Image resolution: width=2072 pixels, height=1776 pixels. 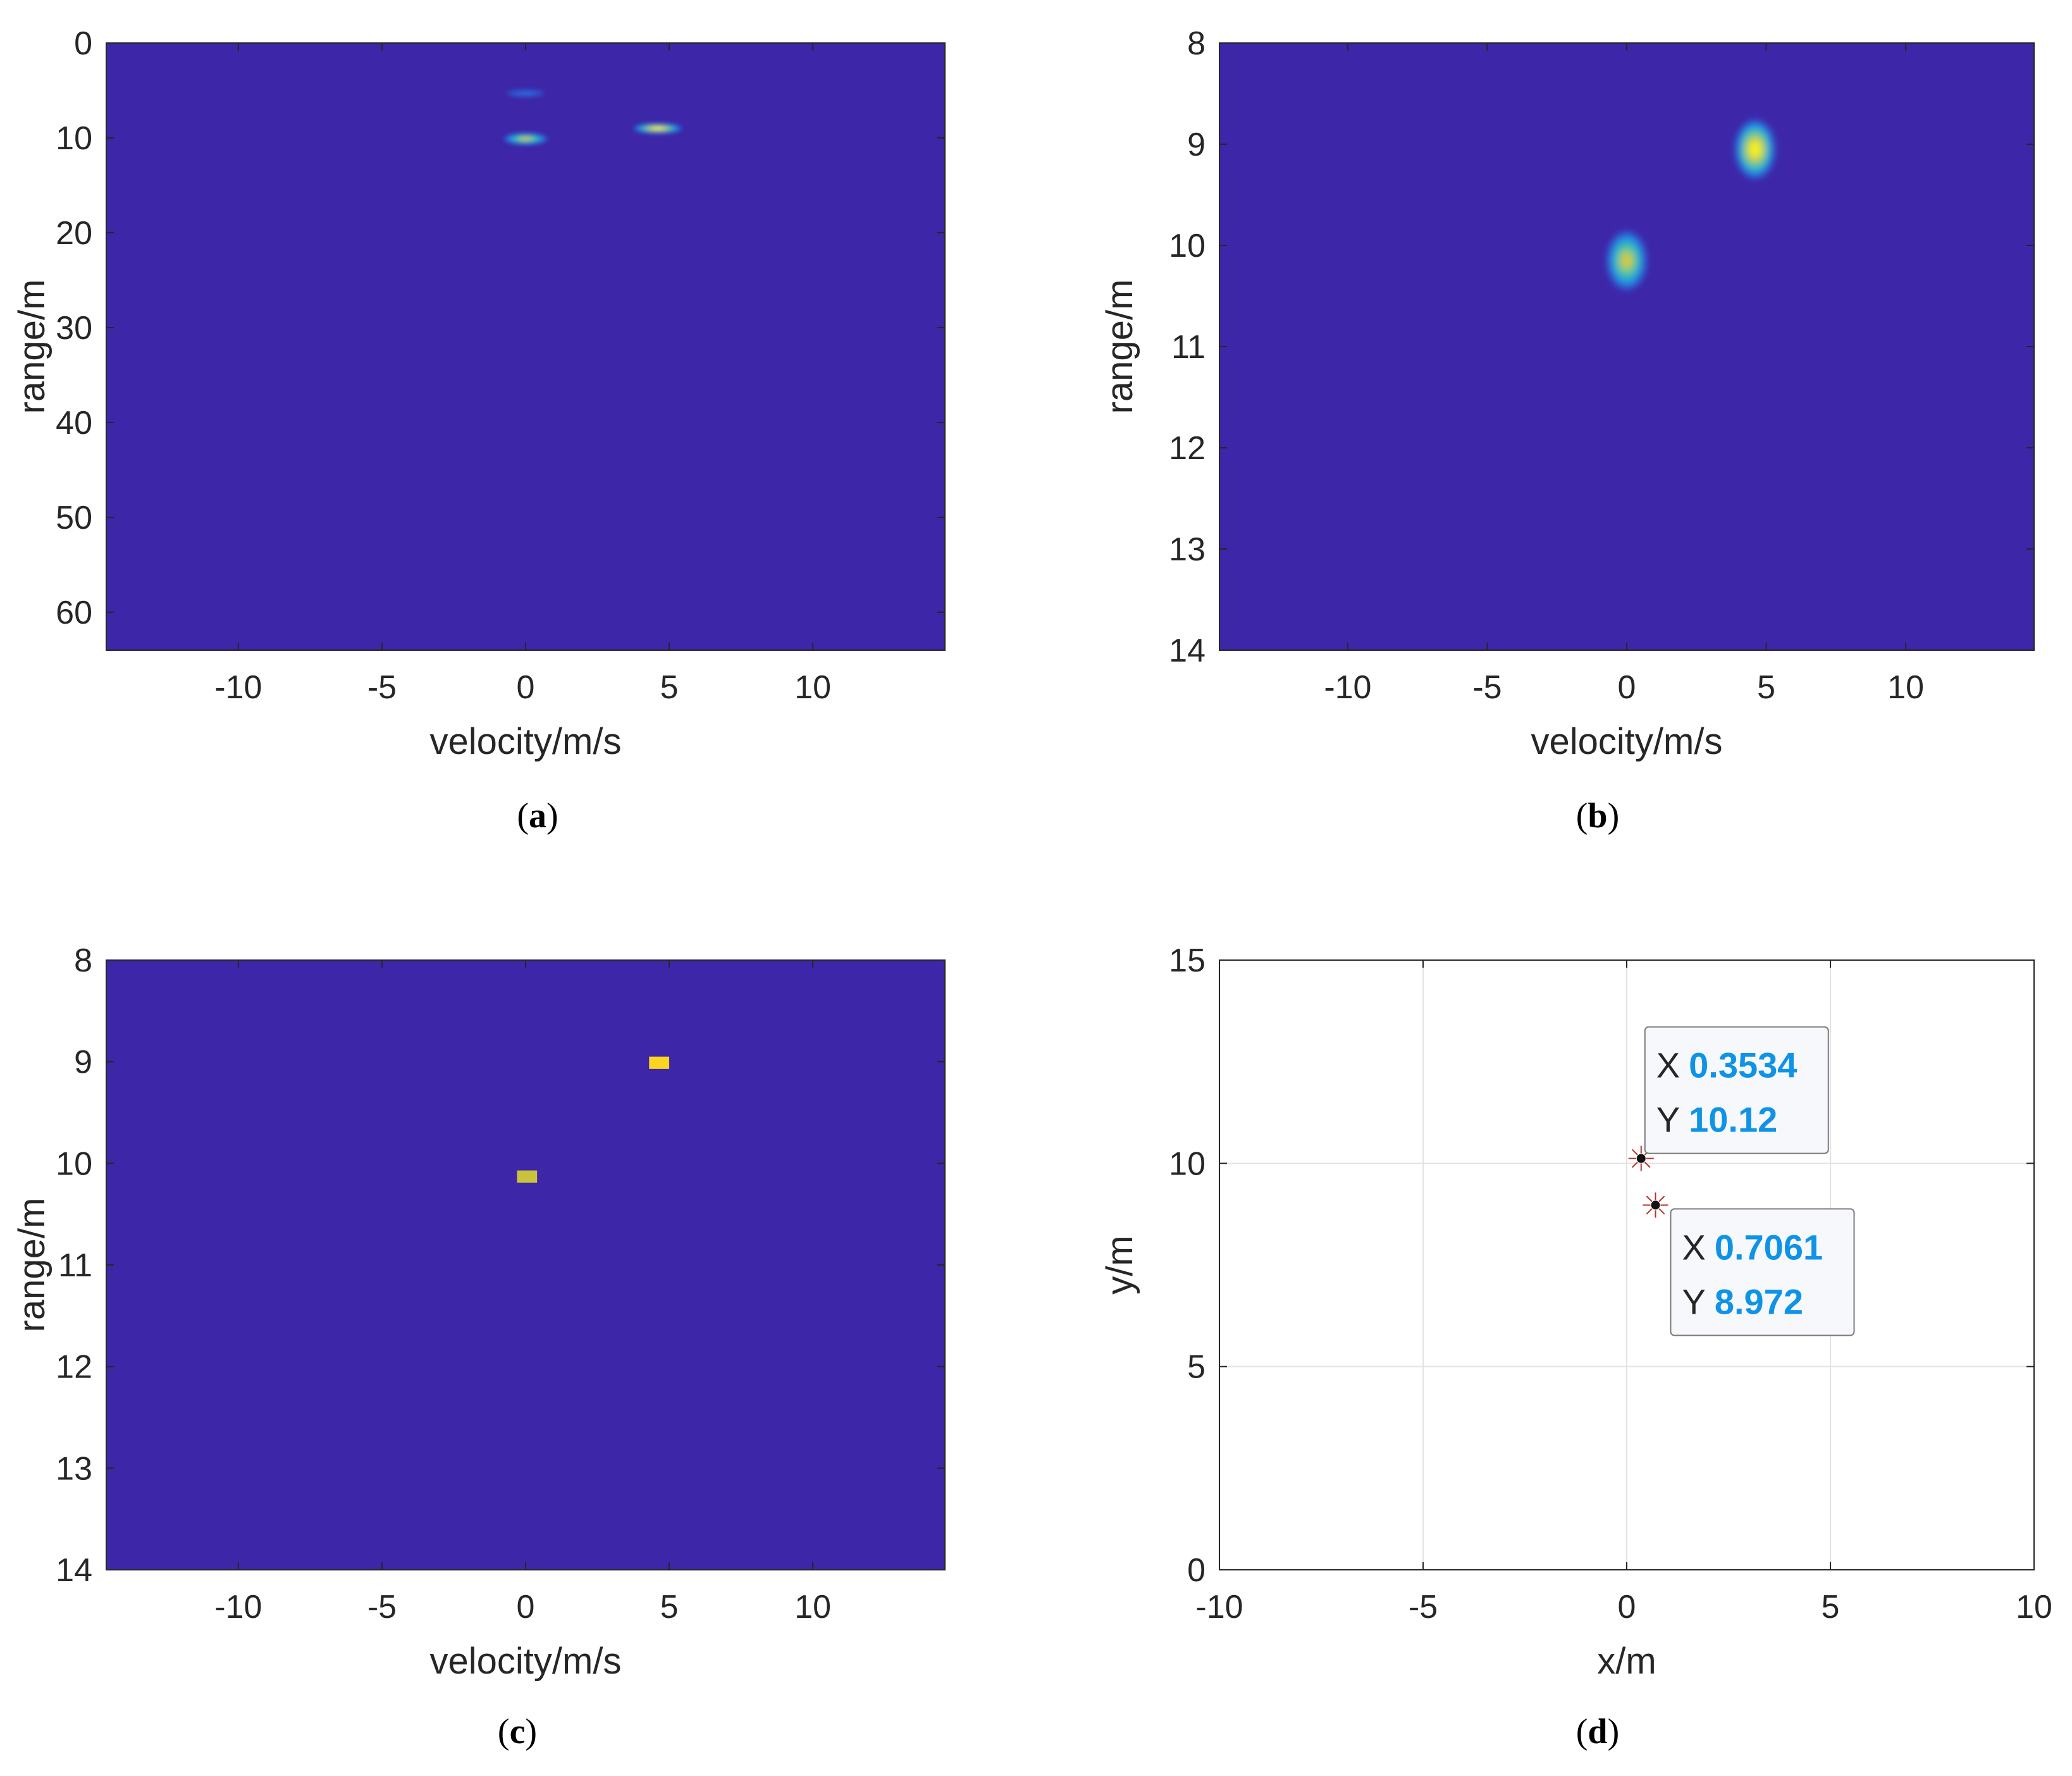 What do you see at coordinates (1769, 1247) in the screenshot?
I see `data-tip-x-value: 0.7061` at bounding box center [1769, 1247].